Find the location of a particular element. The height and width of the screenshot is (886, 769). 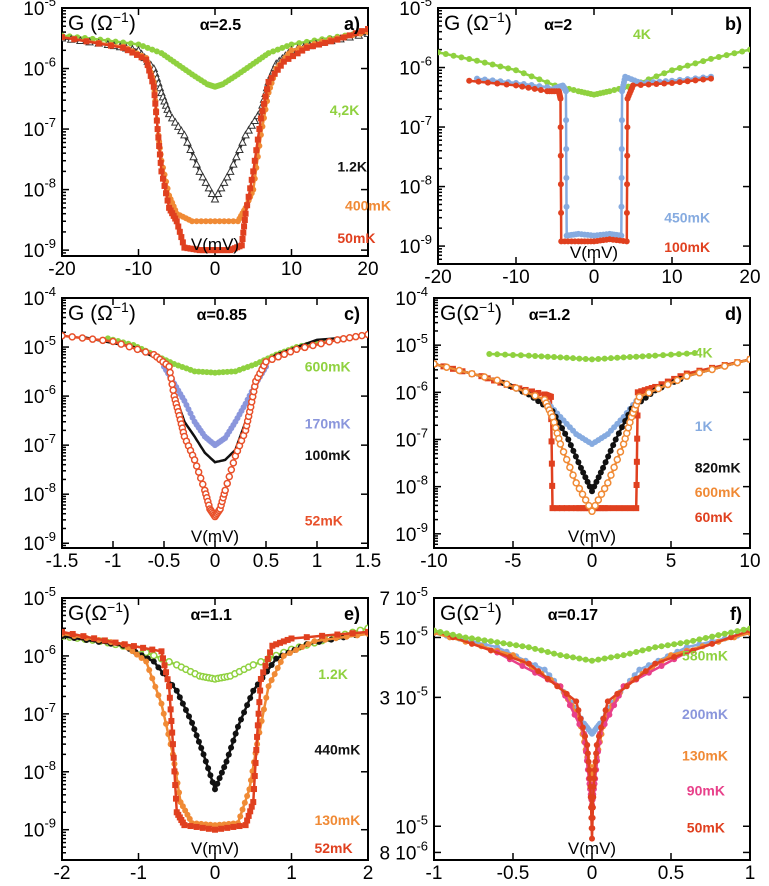

temperature-label: 600mK is located at coordinates (328, 366).